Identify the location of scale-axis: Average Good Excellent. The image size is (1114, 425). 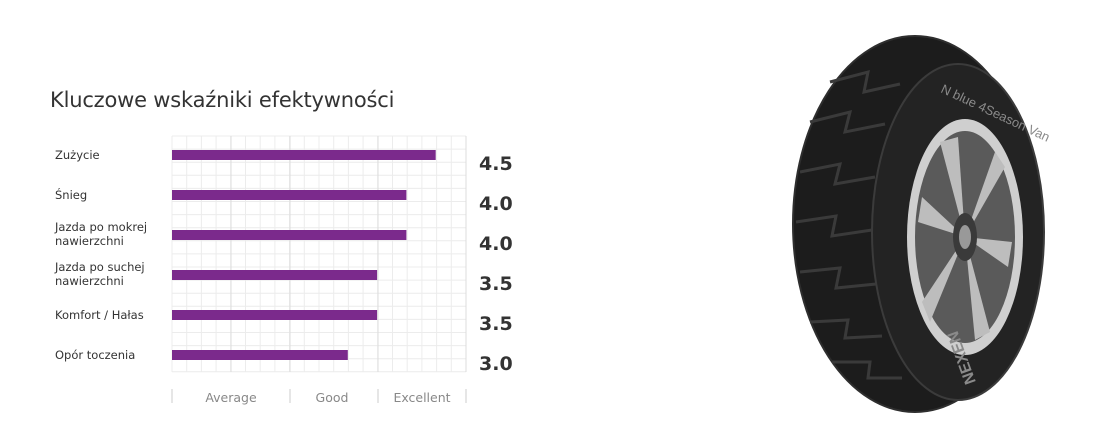
(319, 397).